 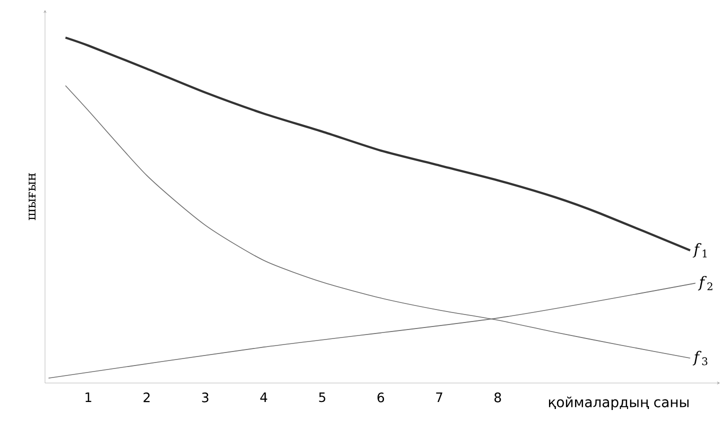 I want to click on y-axis-title: шығын, so click(x=32, y=196).